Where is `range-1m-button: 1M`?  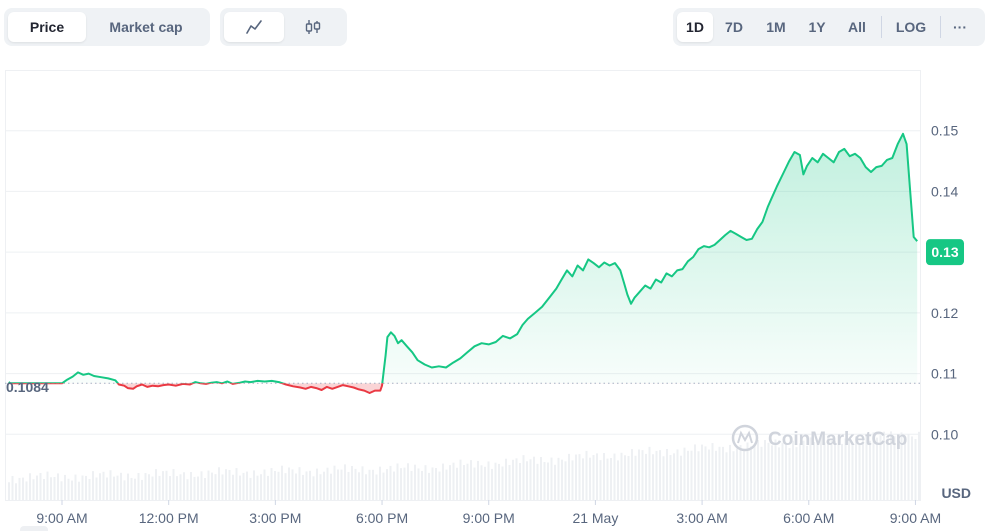 range-1m-button: 1M is located at coordinates (776, 27).